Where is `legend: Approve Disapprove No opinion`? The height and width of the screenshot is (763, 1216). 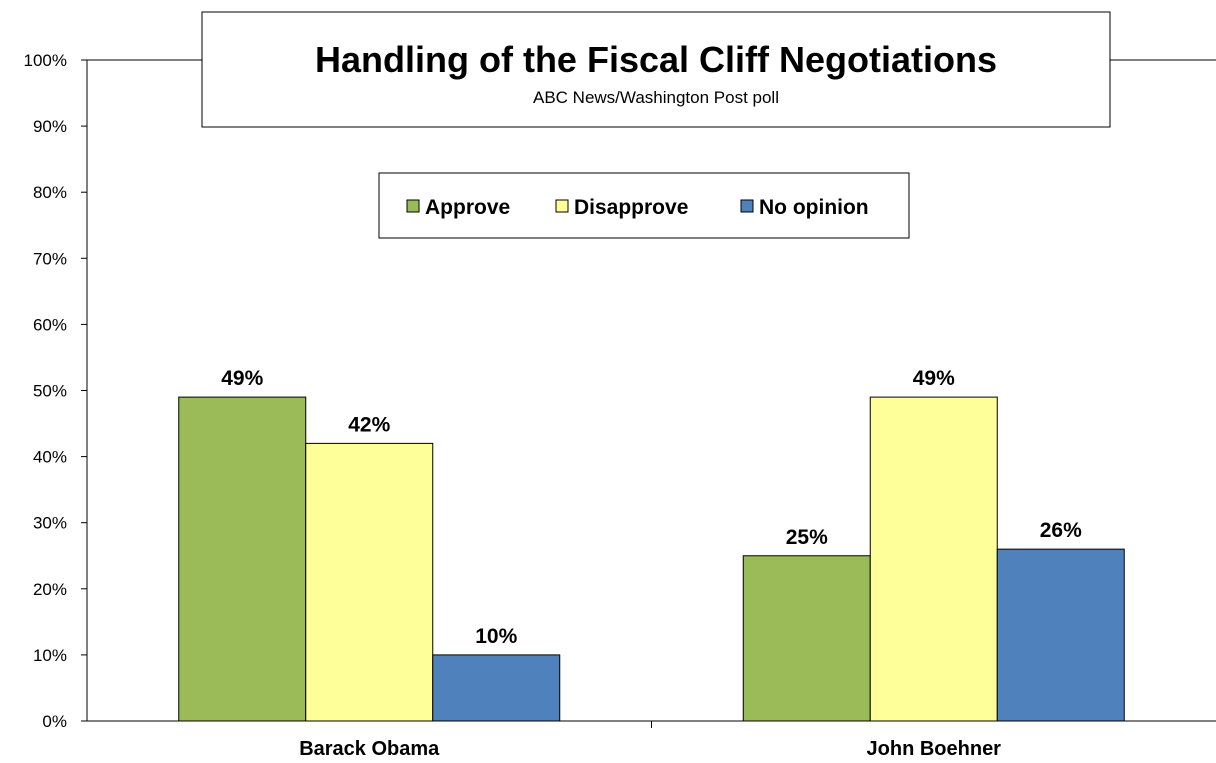 legend: Approve Disapprove No opinion is located at coordinates (644, 205).